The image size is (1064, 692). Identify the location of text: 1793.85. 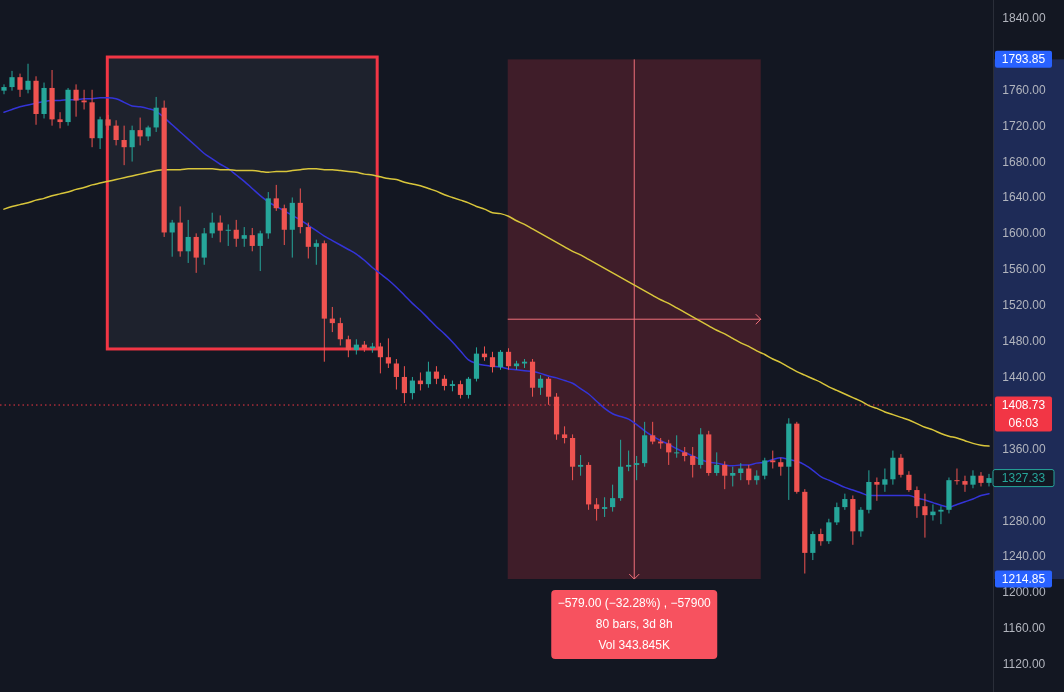
(1023, 59).